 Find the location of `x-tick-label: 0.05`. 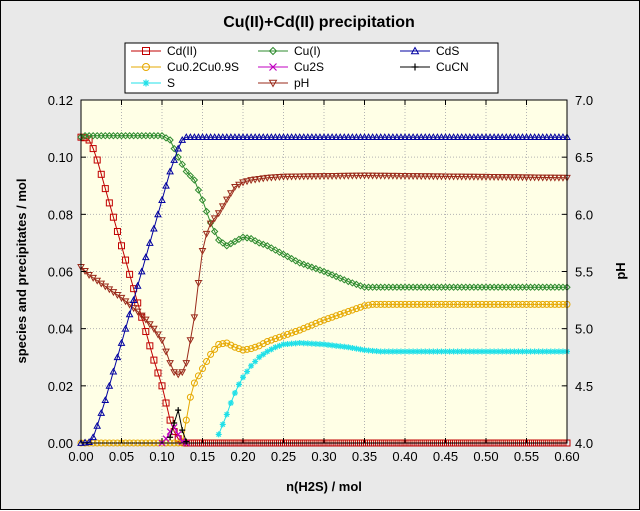

x-tick-label: 0.05 is located at coordinates (121, 456).